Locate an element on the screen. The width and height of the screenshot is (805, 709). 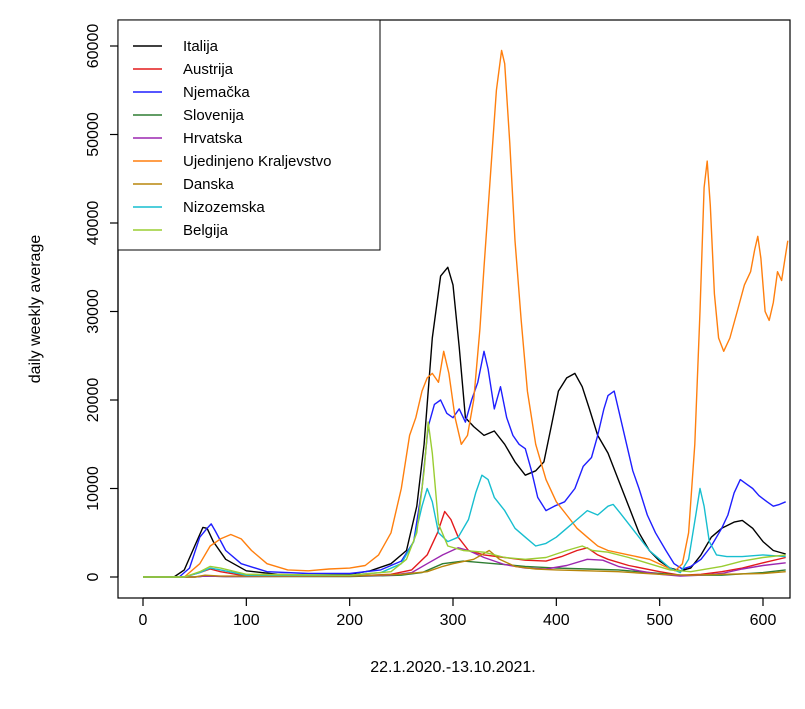
x-tick-label: 200 is located at coordinates (349, 620).